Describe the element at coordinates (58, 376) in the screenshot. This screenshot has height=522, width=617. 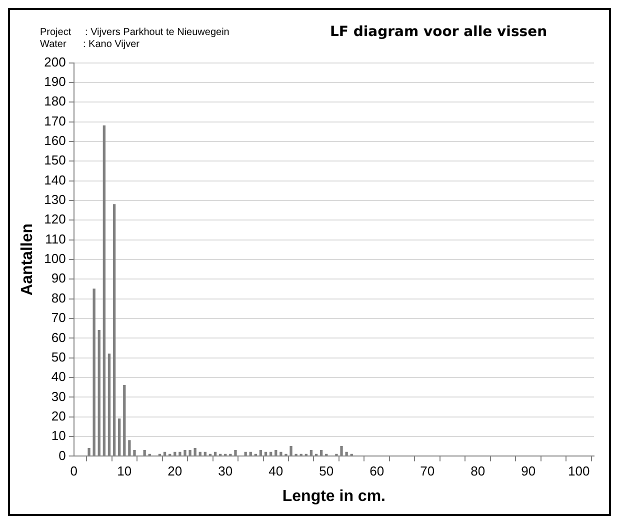
I see `y-tick-label: 40` at that location.